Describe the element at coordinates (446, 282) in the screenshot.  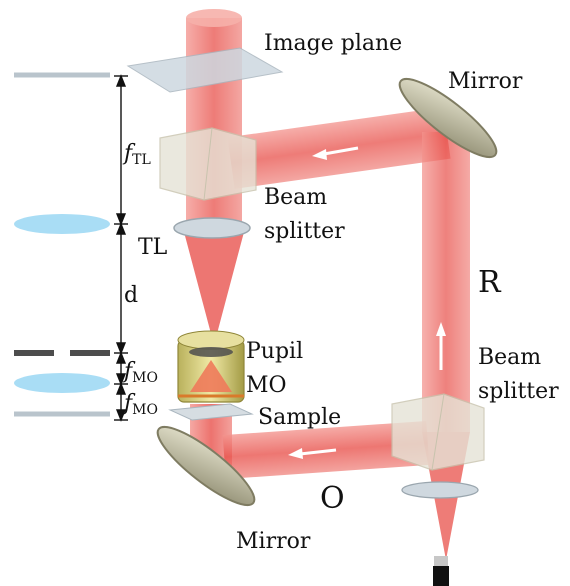
I see `beam-reference-vertical` at that location.